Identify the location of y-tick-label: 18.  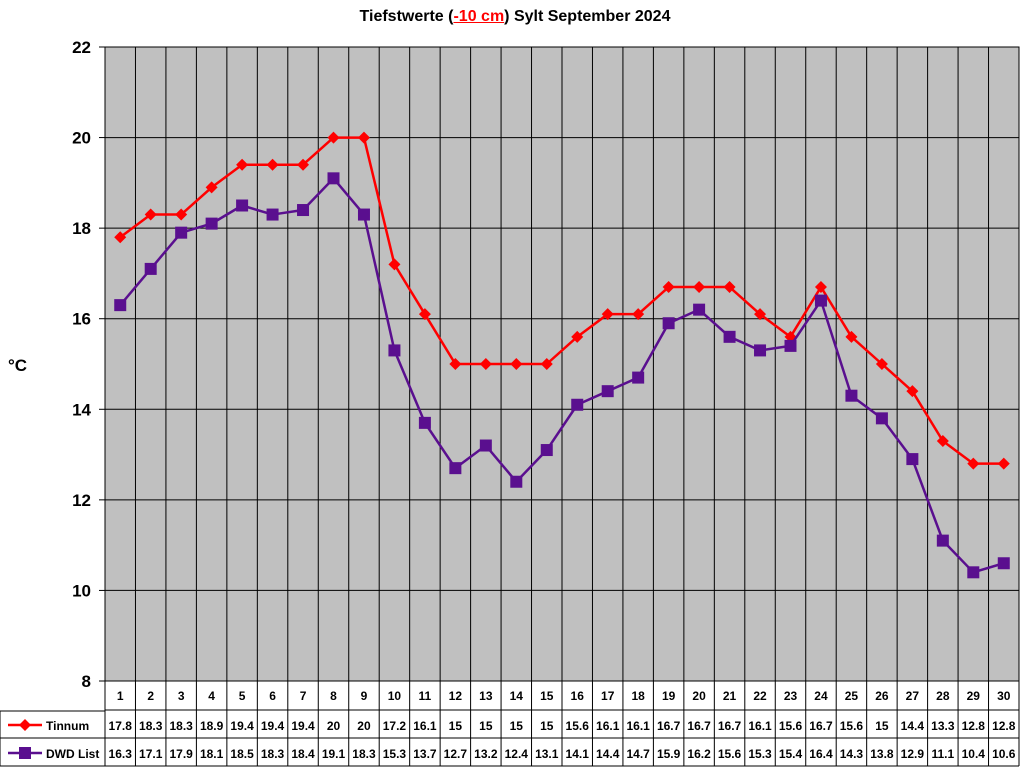
(81, 228).